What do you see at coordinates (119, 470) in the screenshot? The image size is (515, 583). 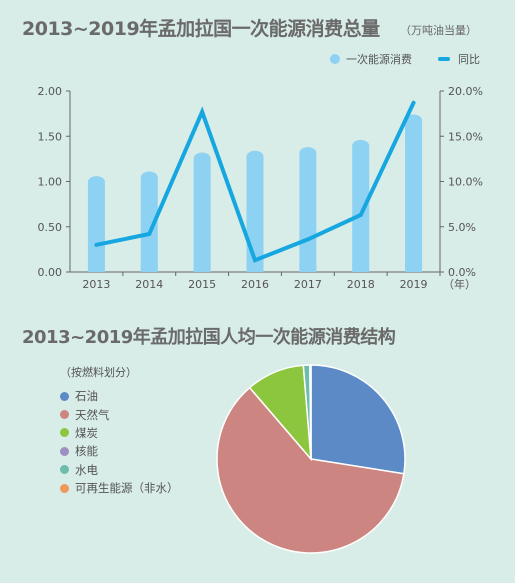 I see `legend-item: 水电` at bounding box center [119, 470].